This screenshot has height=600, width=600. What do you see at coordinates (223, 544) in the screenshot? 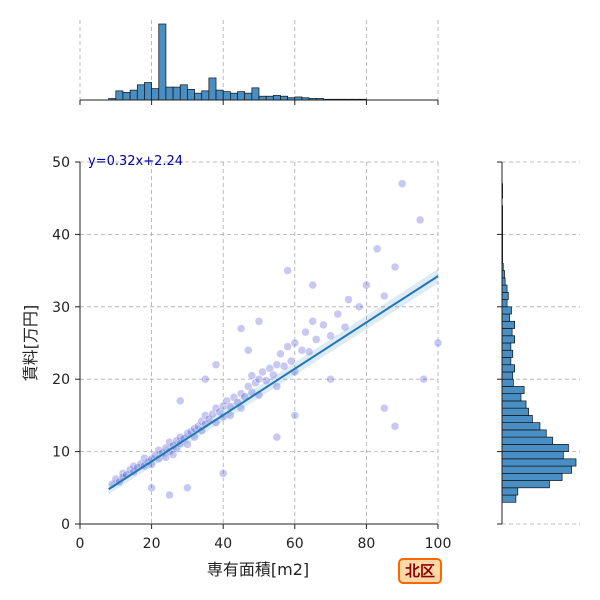
I see `x-tick-label: 40` at bounding box center [223, 544].